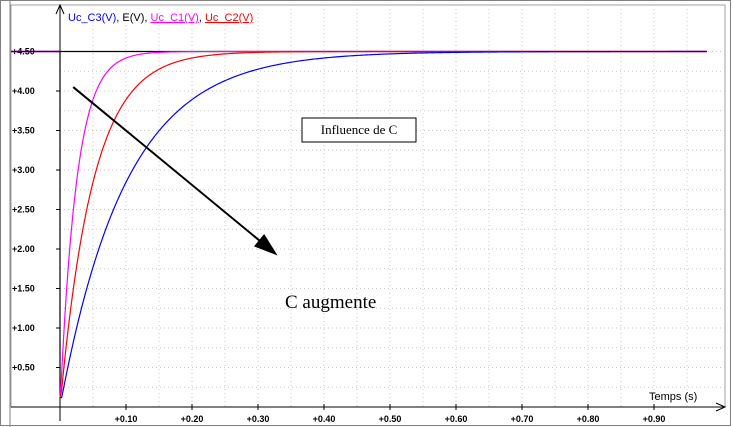 This screenshot has width=733, height=427. What do you see at coordinates (92, 18) in the screenshot?
I see `legend-entry: Uc_C3(V)` at bounding box center [92, 18].